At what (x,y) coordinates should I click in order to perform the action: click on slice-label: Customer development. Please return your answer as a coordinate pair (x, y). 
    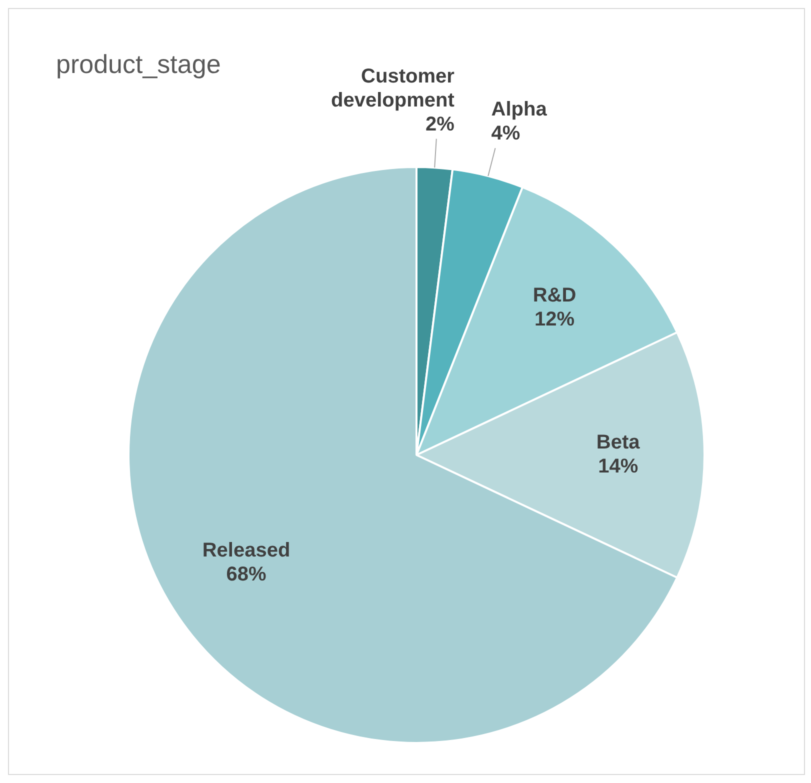
    Looking at the image, I should click on (393, 88).